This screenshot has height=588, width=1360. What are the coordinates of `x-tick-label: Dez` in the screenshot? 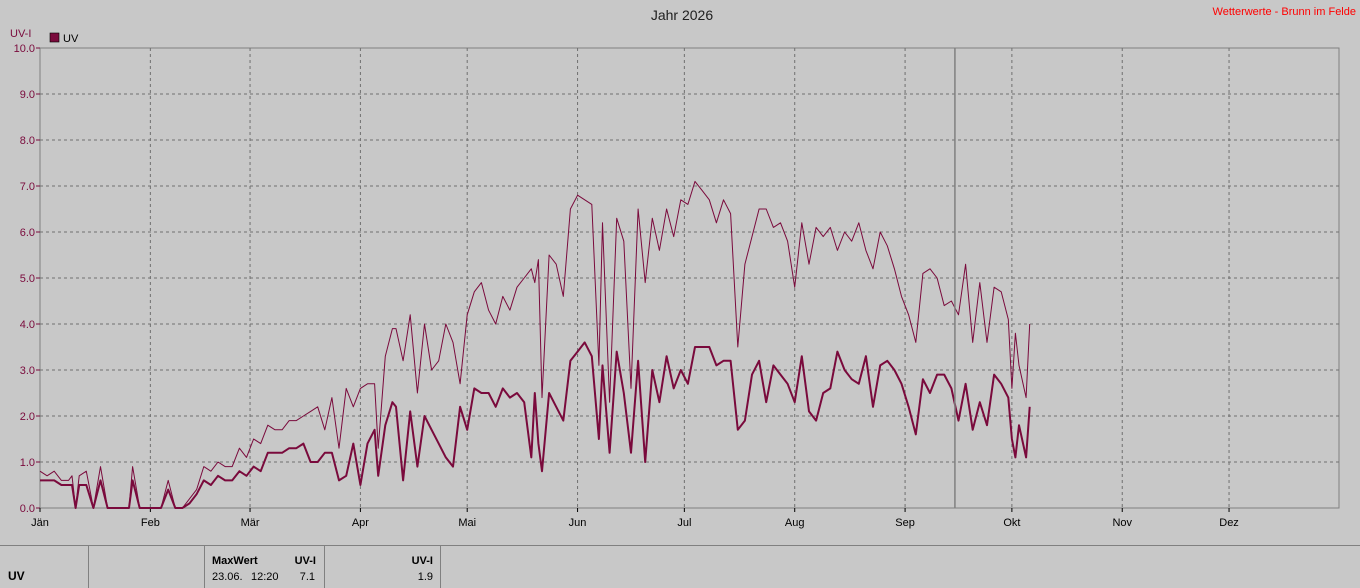 It's located at (1229, 523).